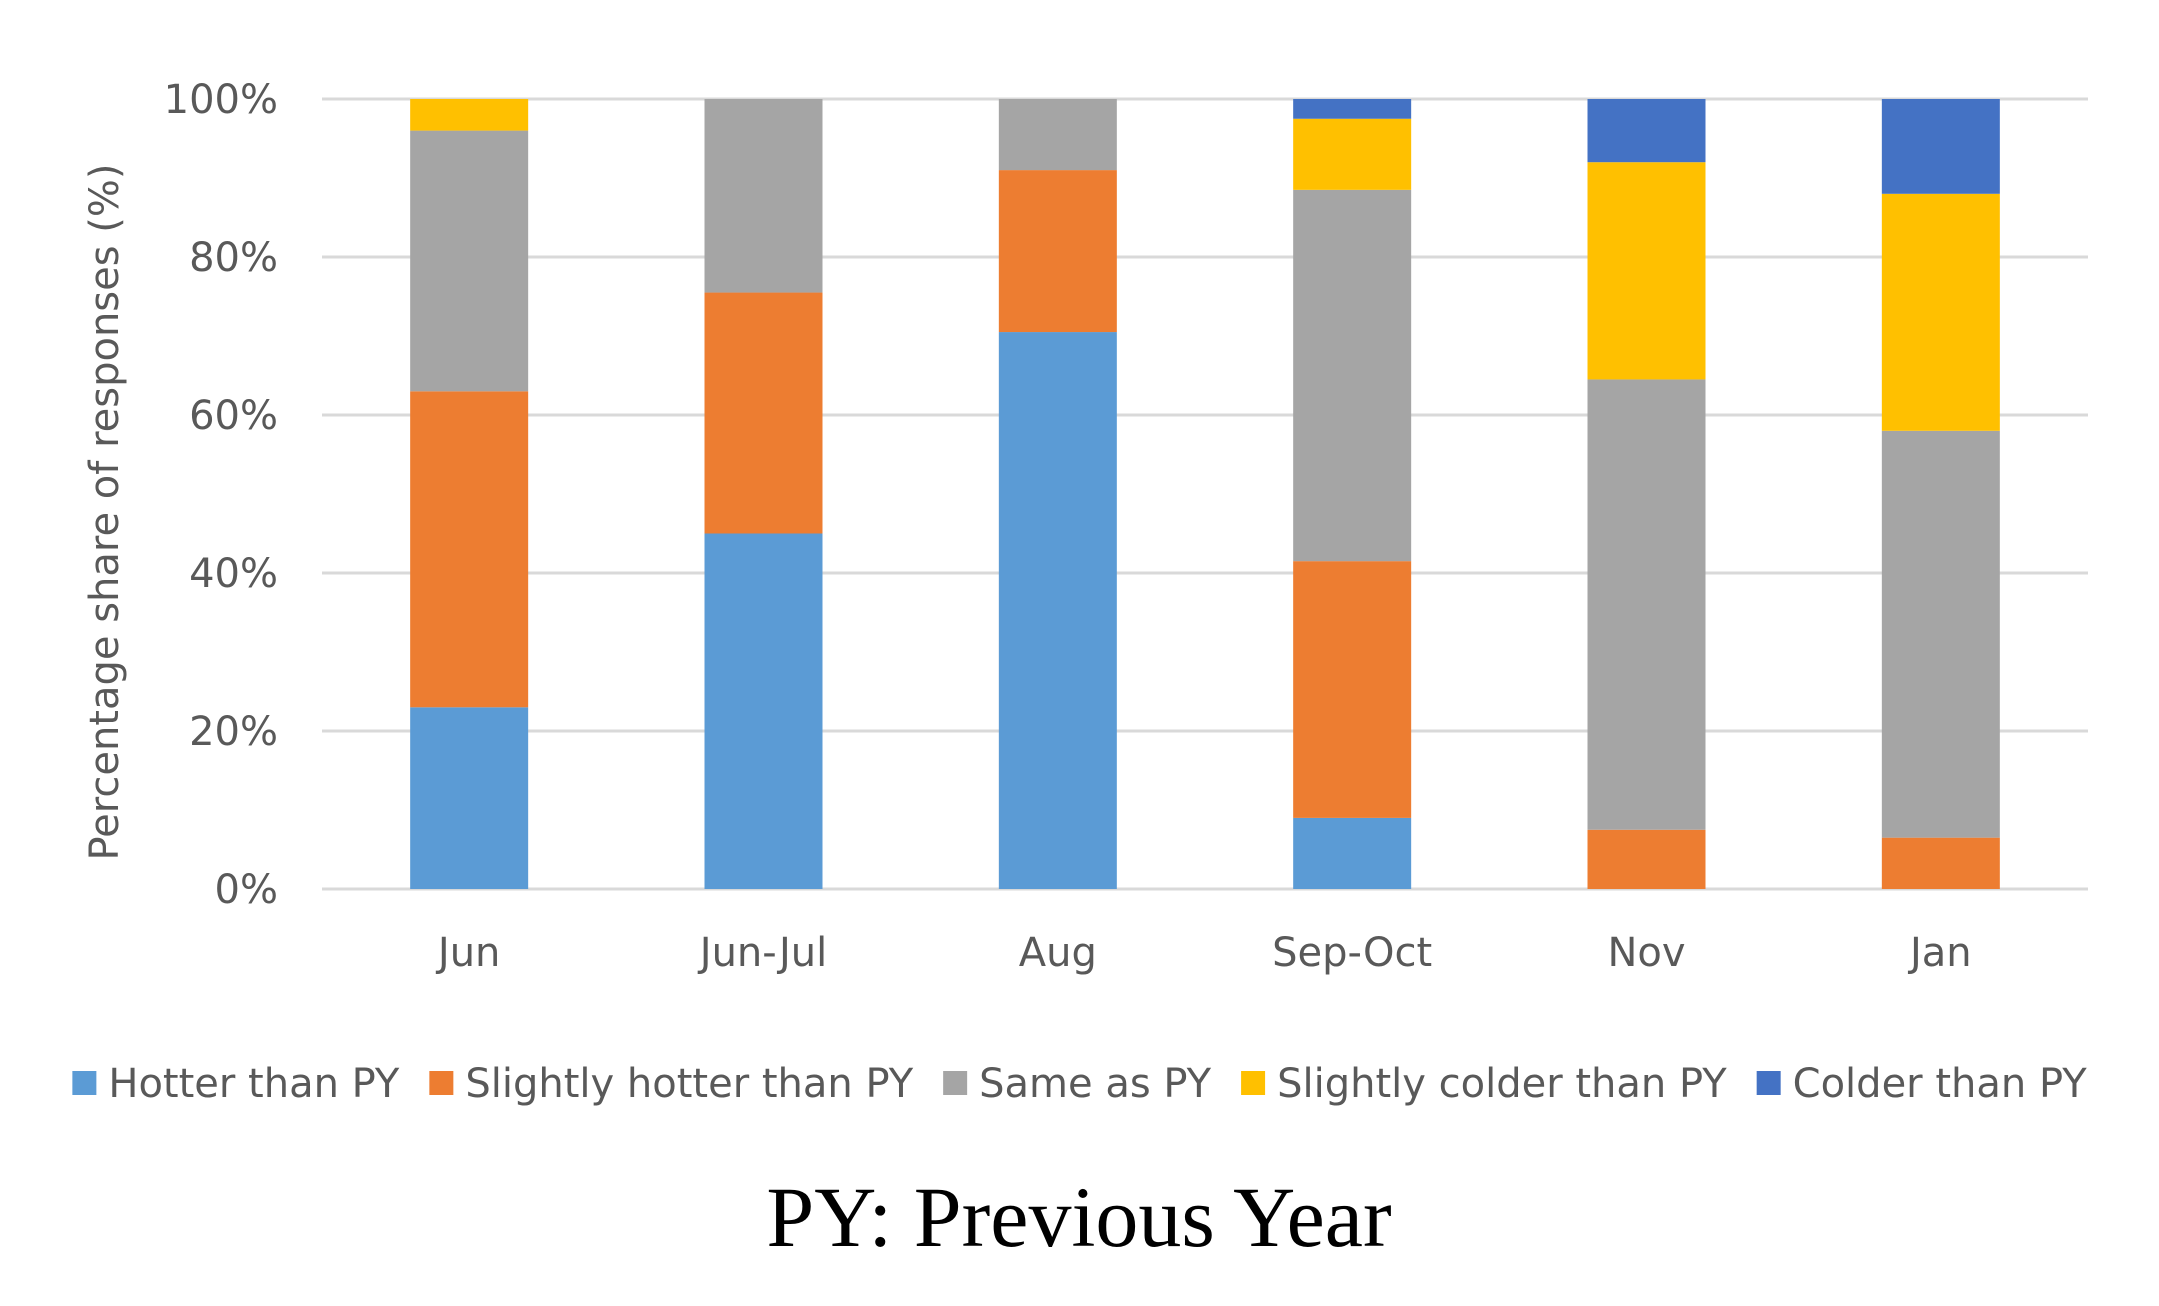 The image size is (2159, 1306). What do you see at coordinates (1078, 1217) in the screenshot?
I see `caption: PY: Previous Year` at bounding box center [1078, 1217].